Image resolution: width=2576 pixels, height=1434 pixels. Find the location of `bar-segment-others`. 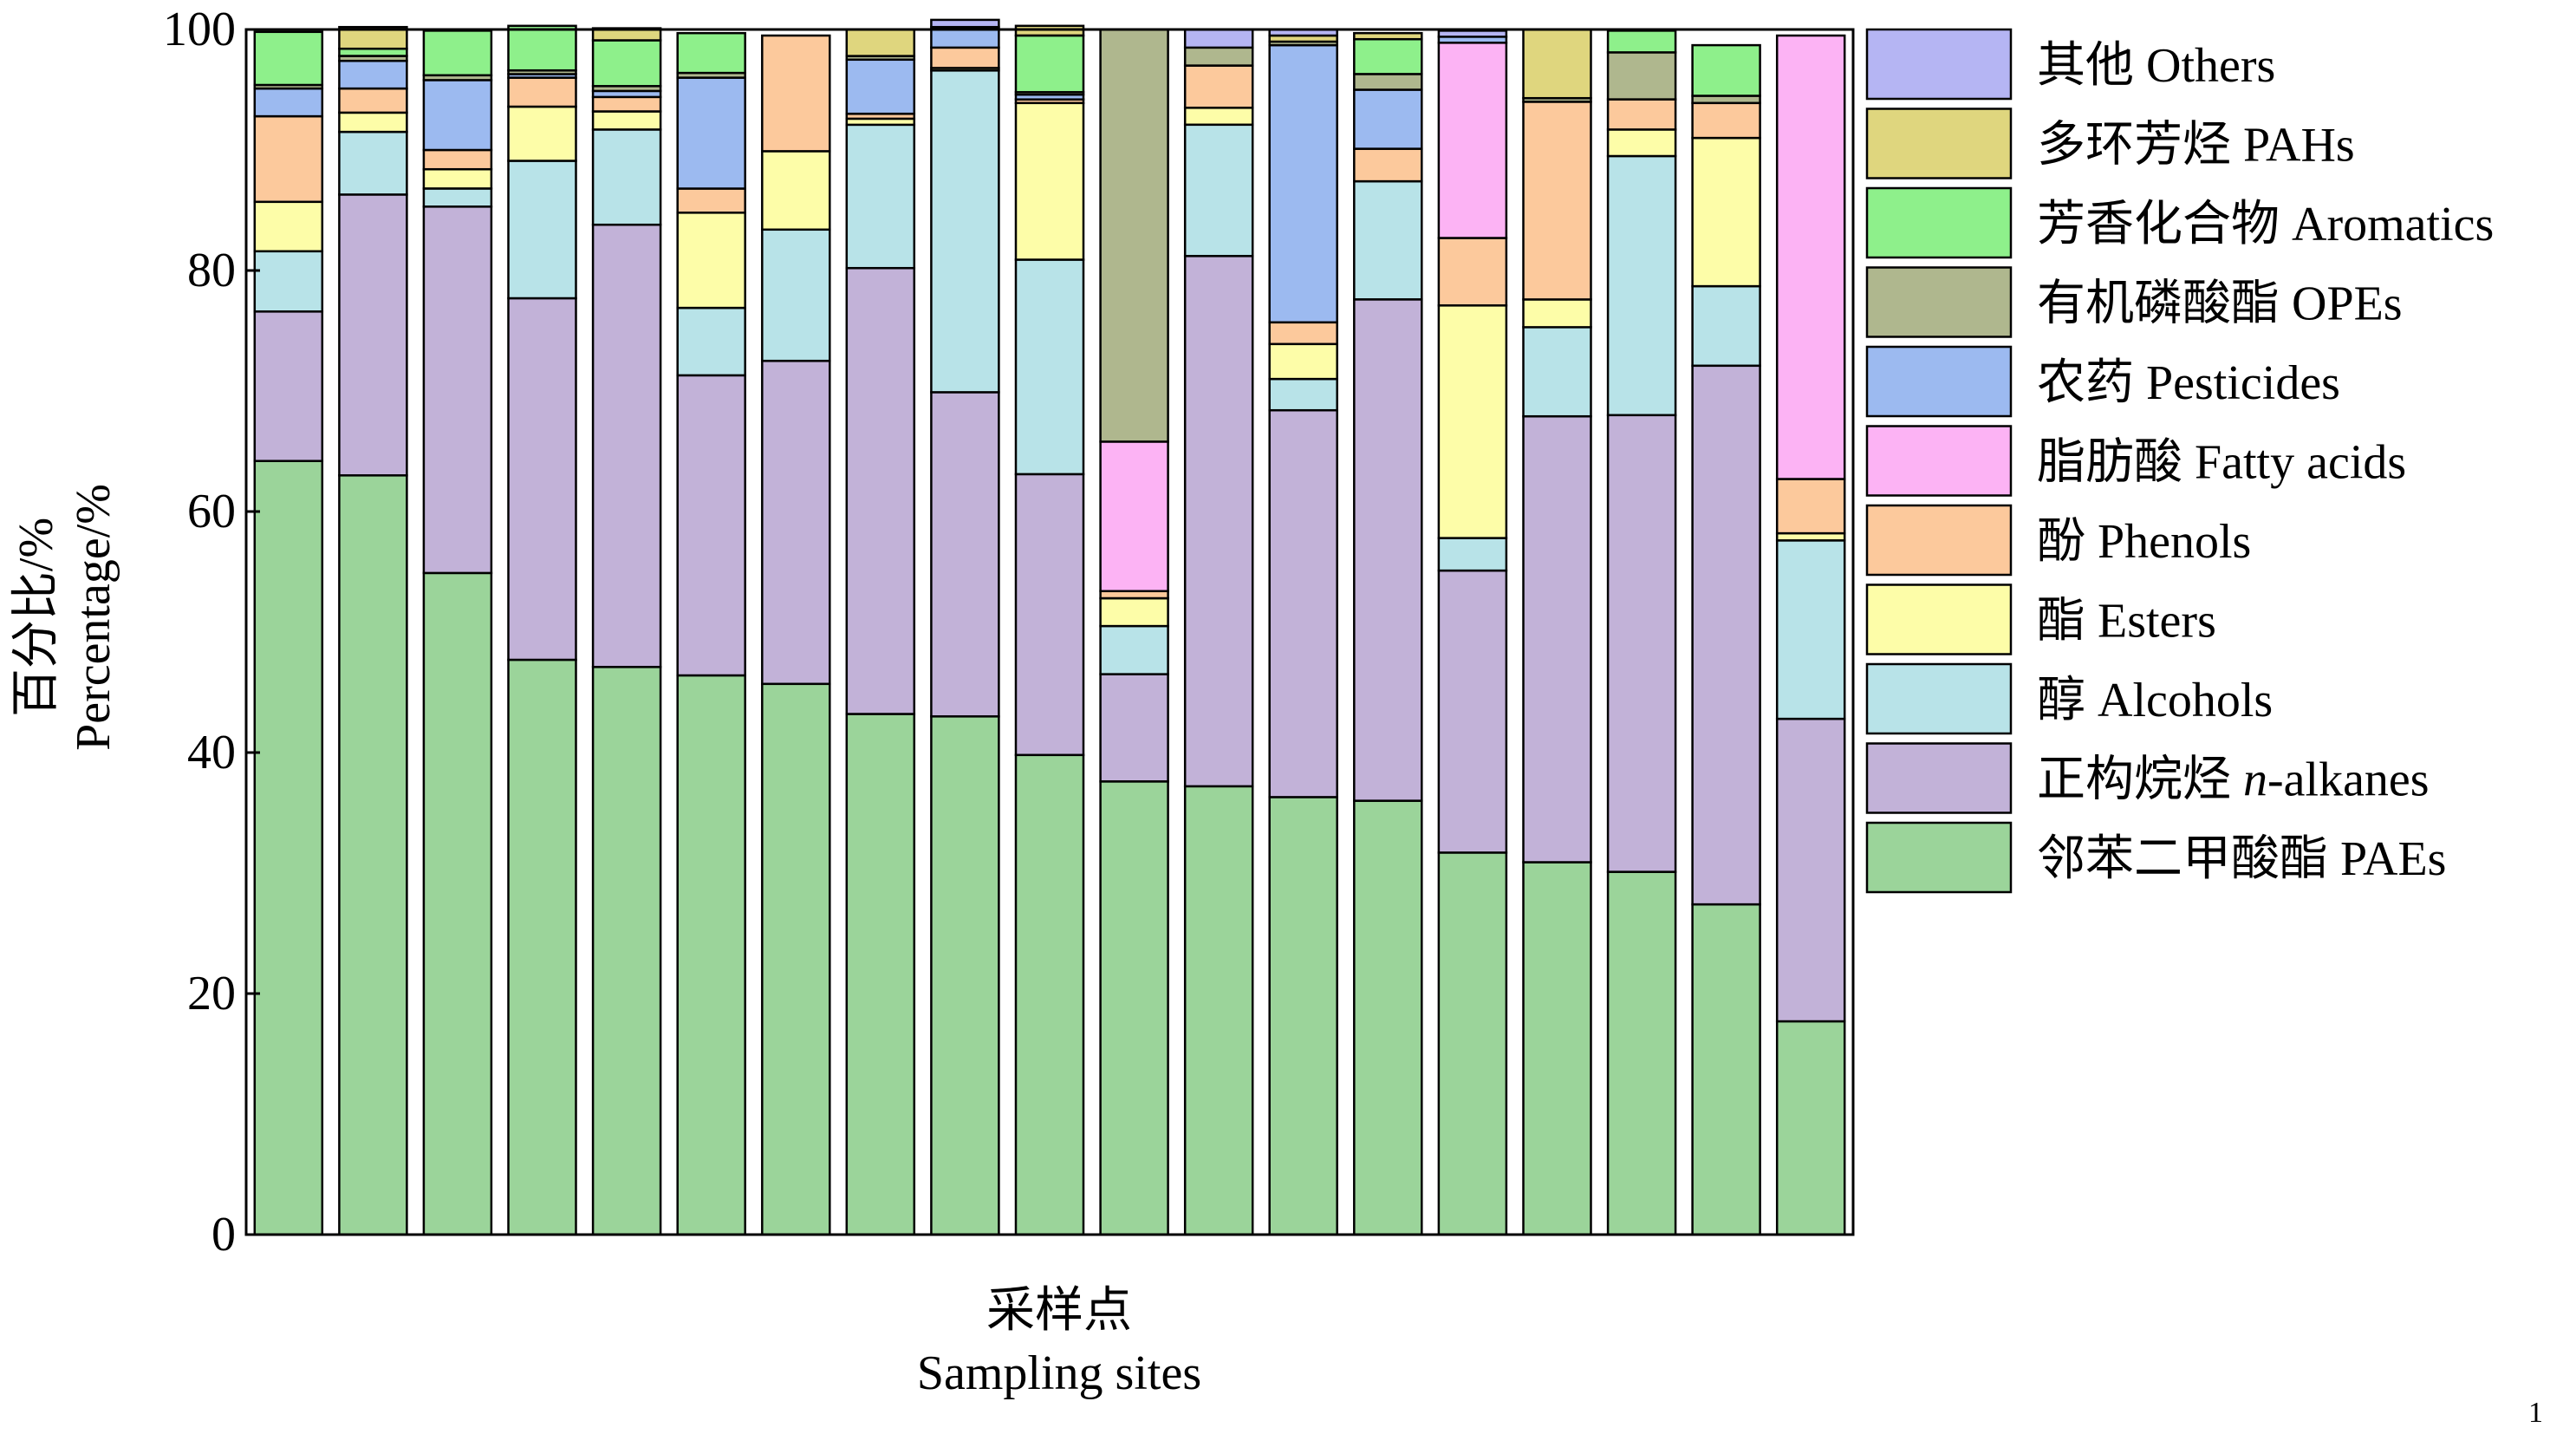

bar-segment-others is located at coordinates (965, 23).